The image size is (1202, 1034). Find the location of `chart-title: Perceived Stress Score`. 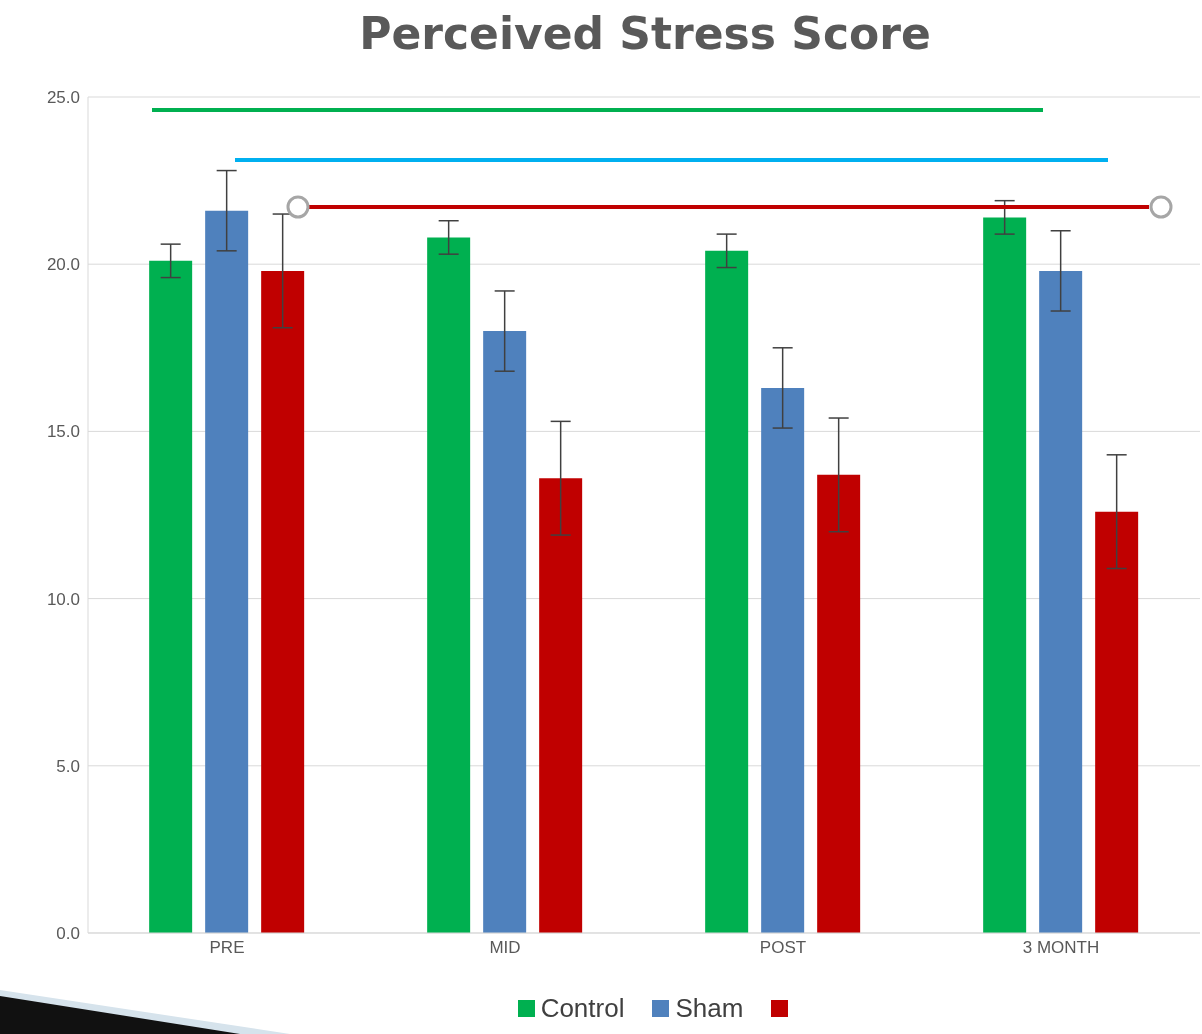

chart-title: Perceived Stress Score is located at coordinates (645, 33).